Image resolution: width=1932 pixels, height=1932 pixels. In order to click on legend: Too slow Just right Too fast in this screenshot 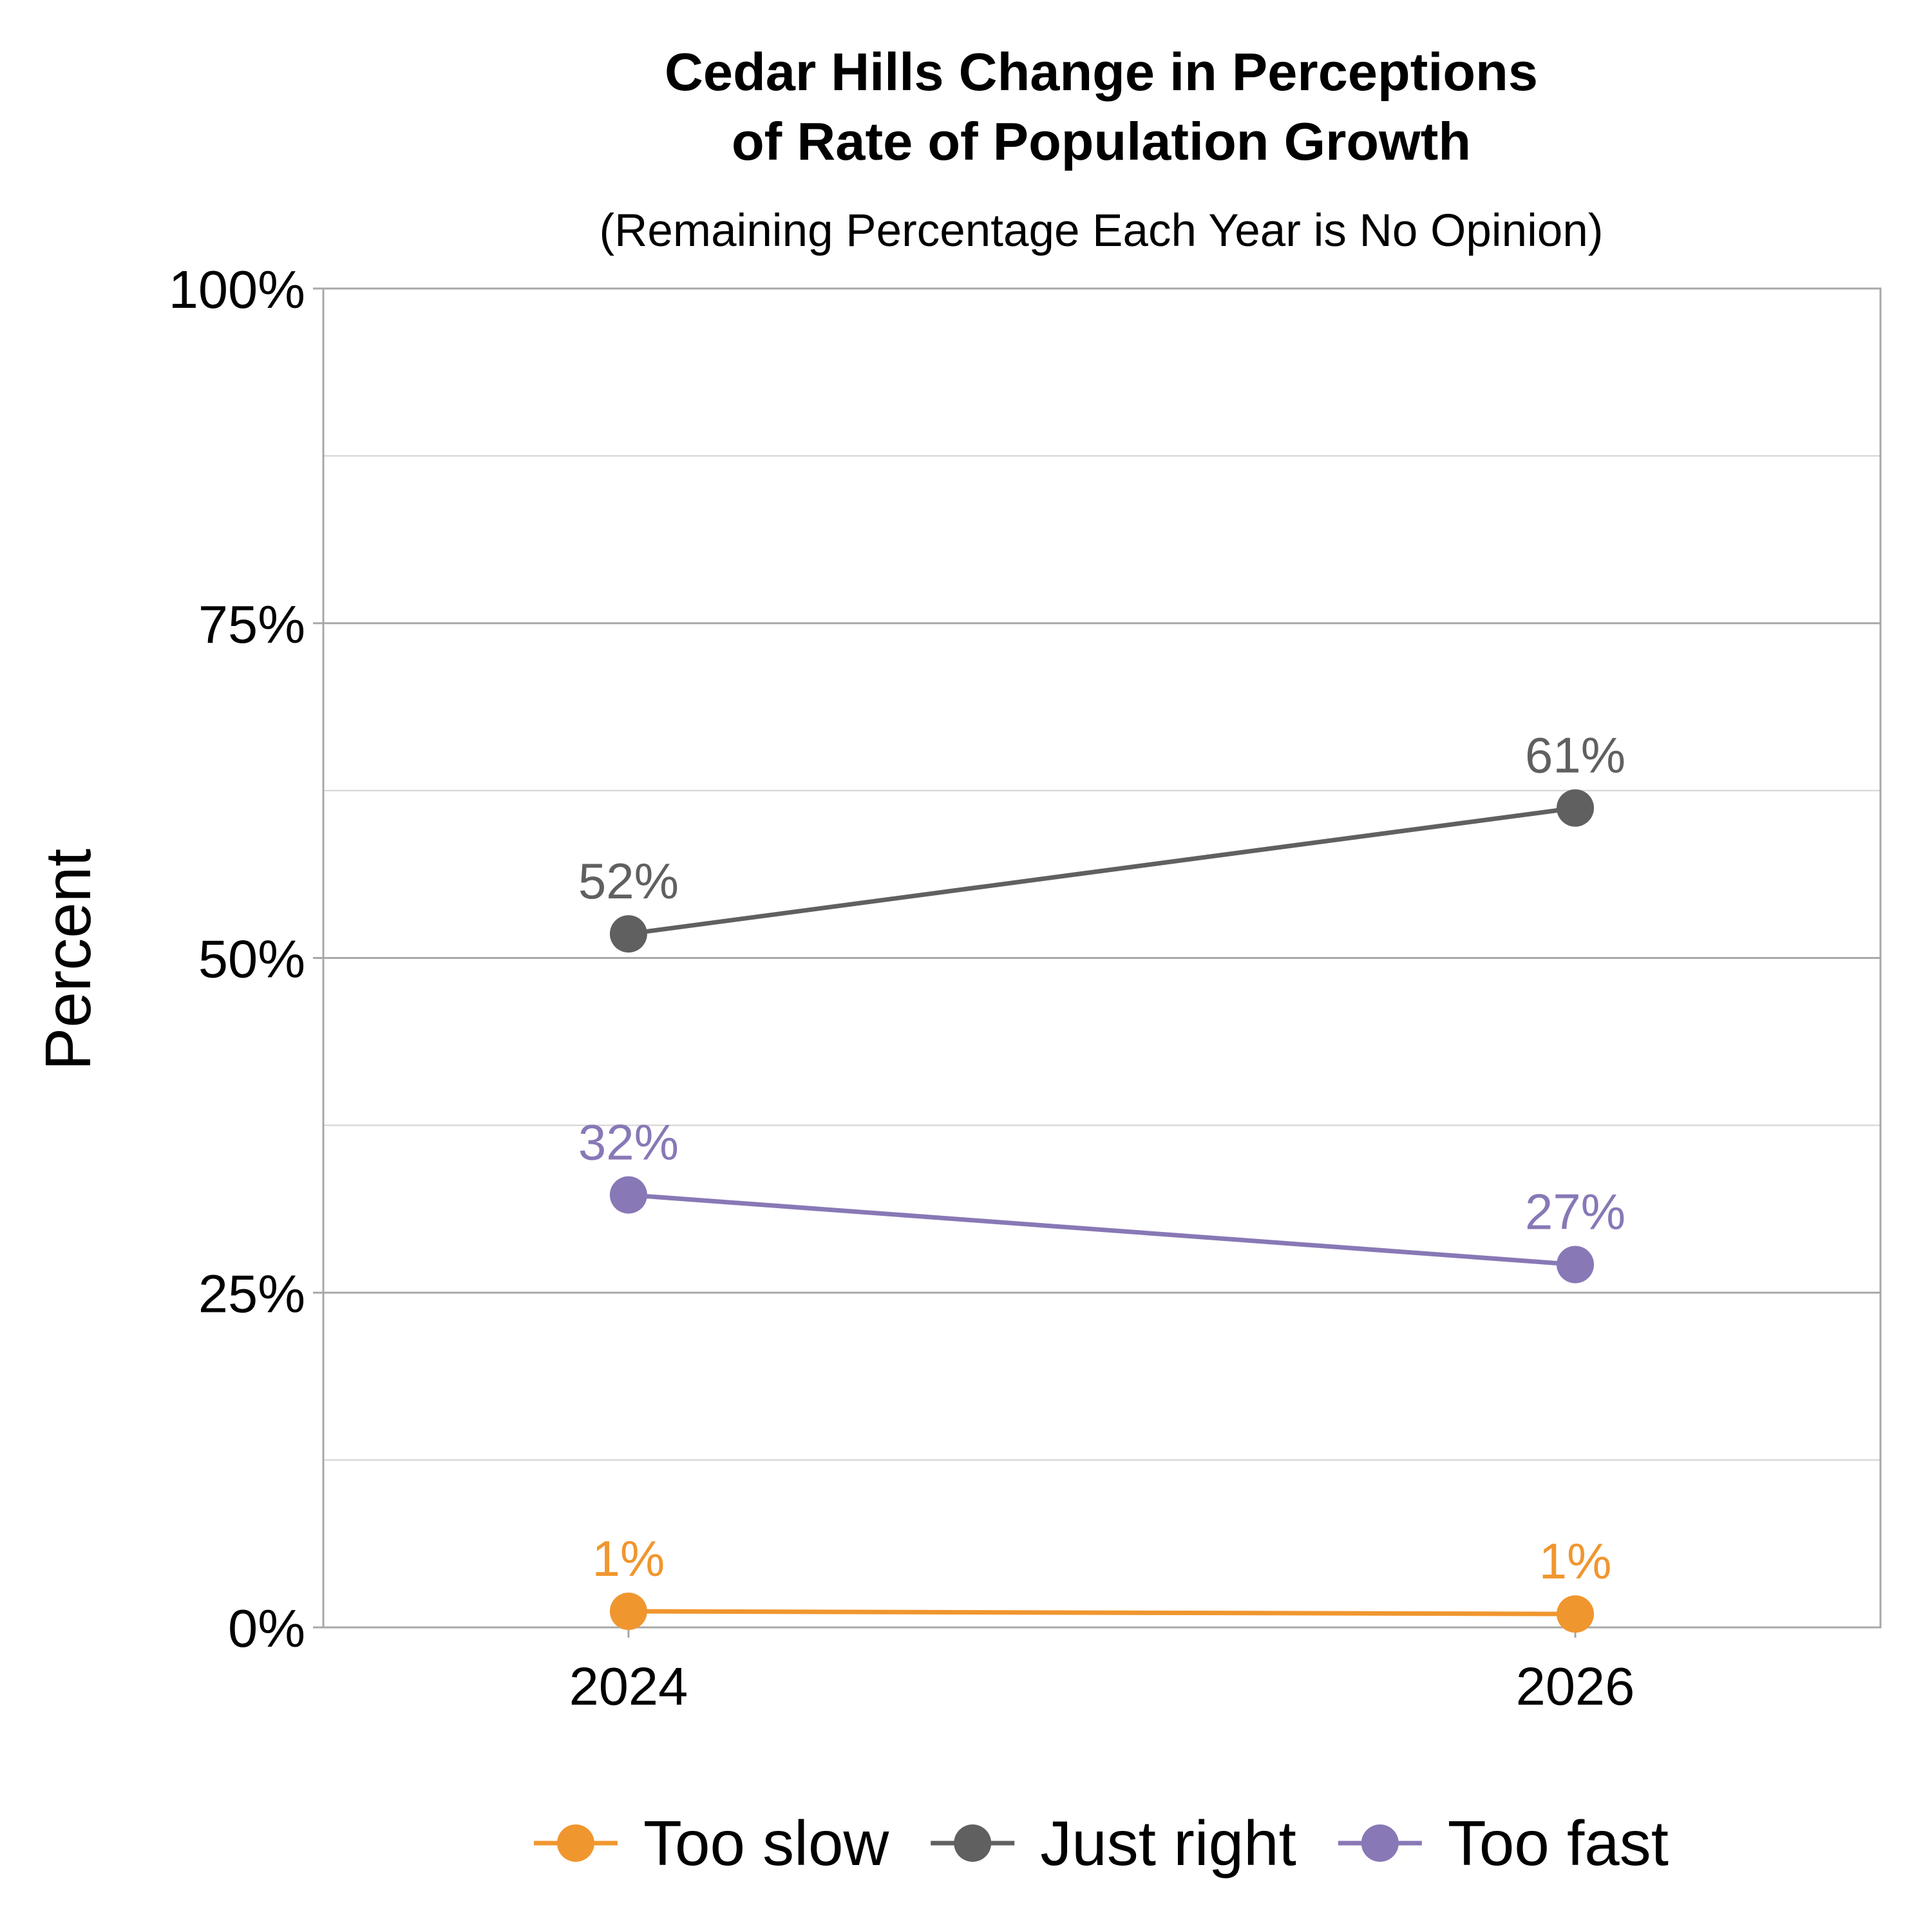, I will do `click(1101, 1843)`.